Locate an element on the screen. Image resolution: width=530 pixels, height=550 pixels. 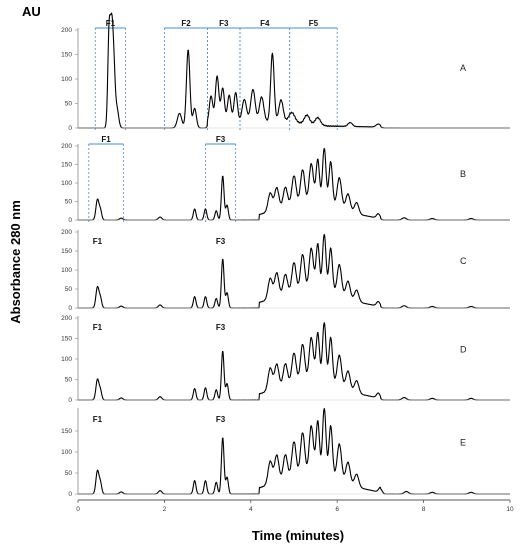
x-tick-label: 2 is located at coordinates (165, 509).